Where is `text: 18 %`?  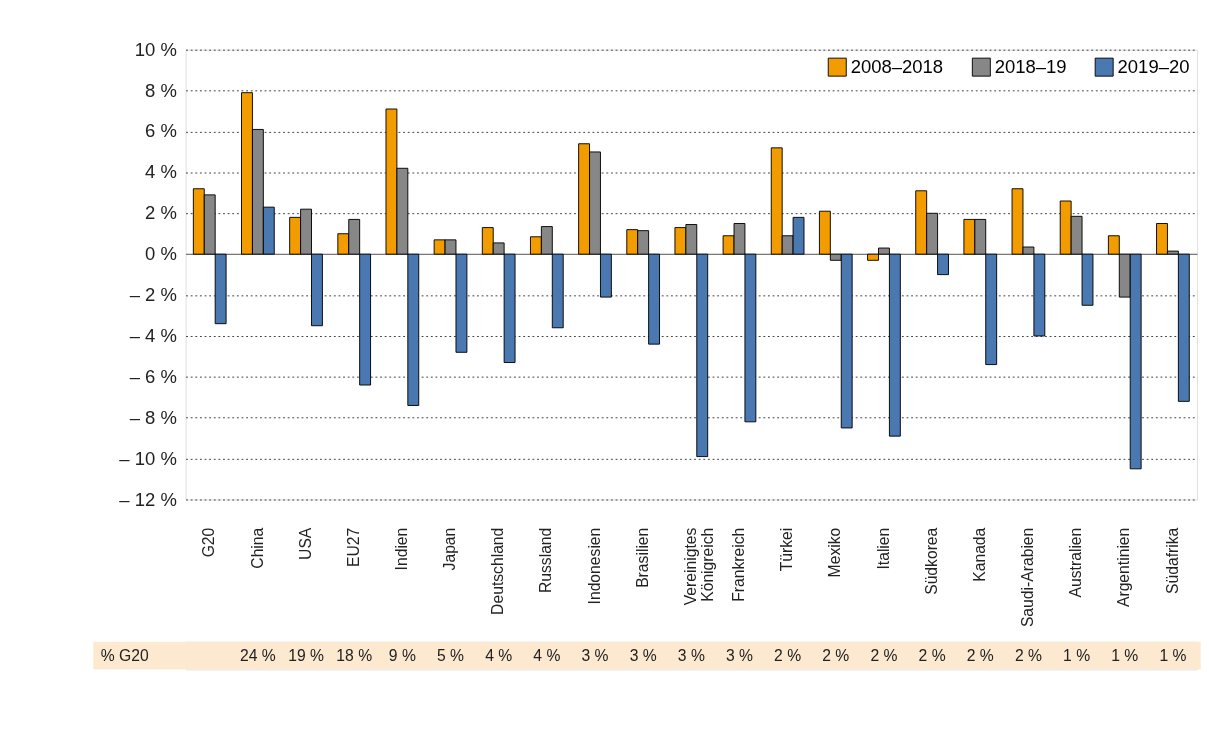 text: 18 % is located at coordinates (354, 656).